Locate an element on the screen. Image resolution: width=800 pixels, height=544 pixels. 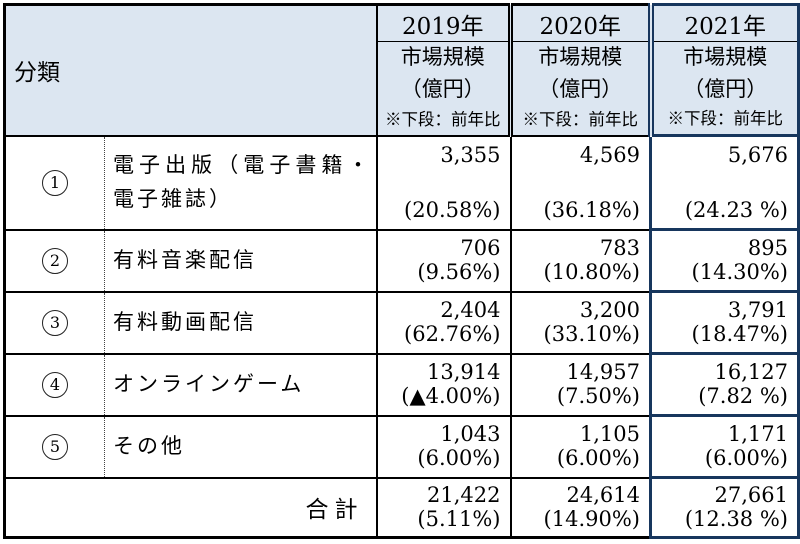
yoy-value: (9.56%) is located at coordinates (459, 272).